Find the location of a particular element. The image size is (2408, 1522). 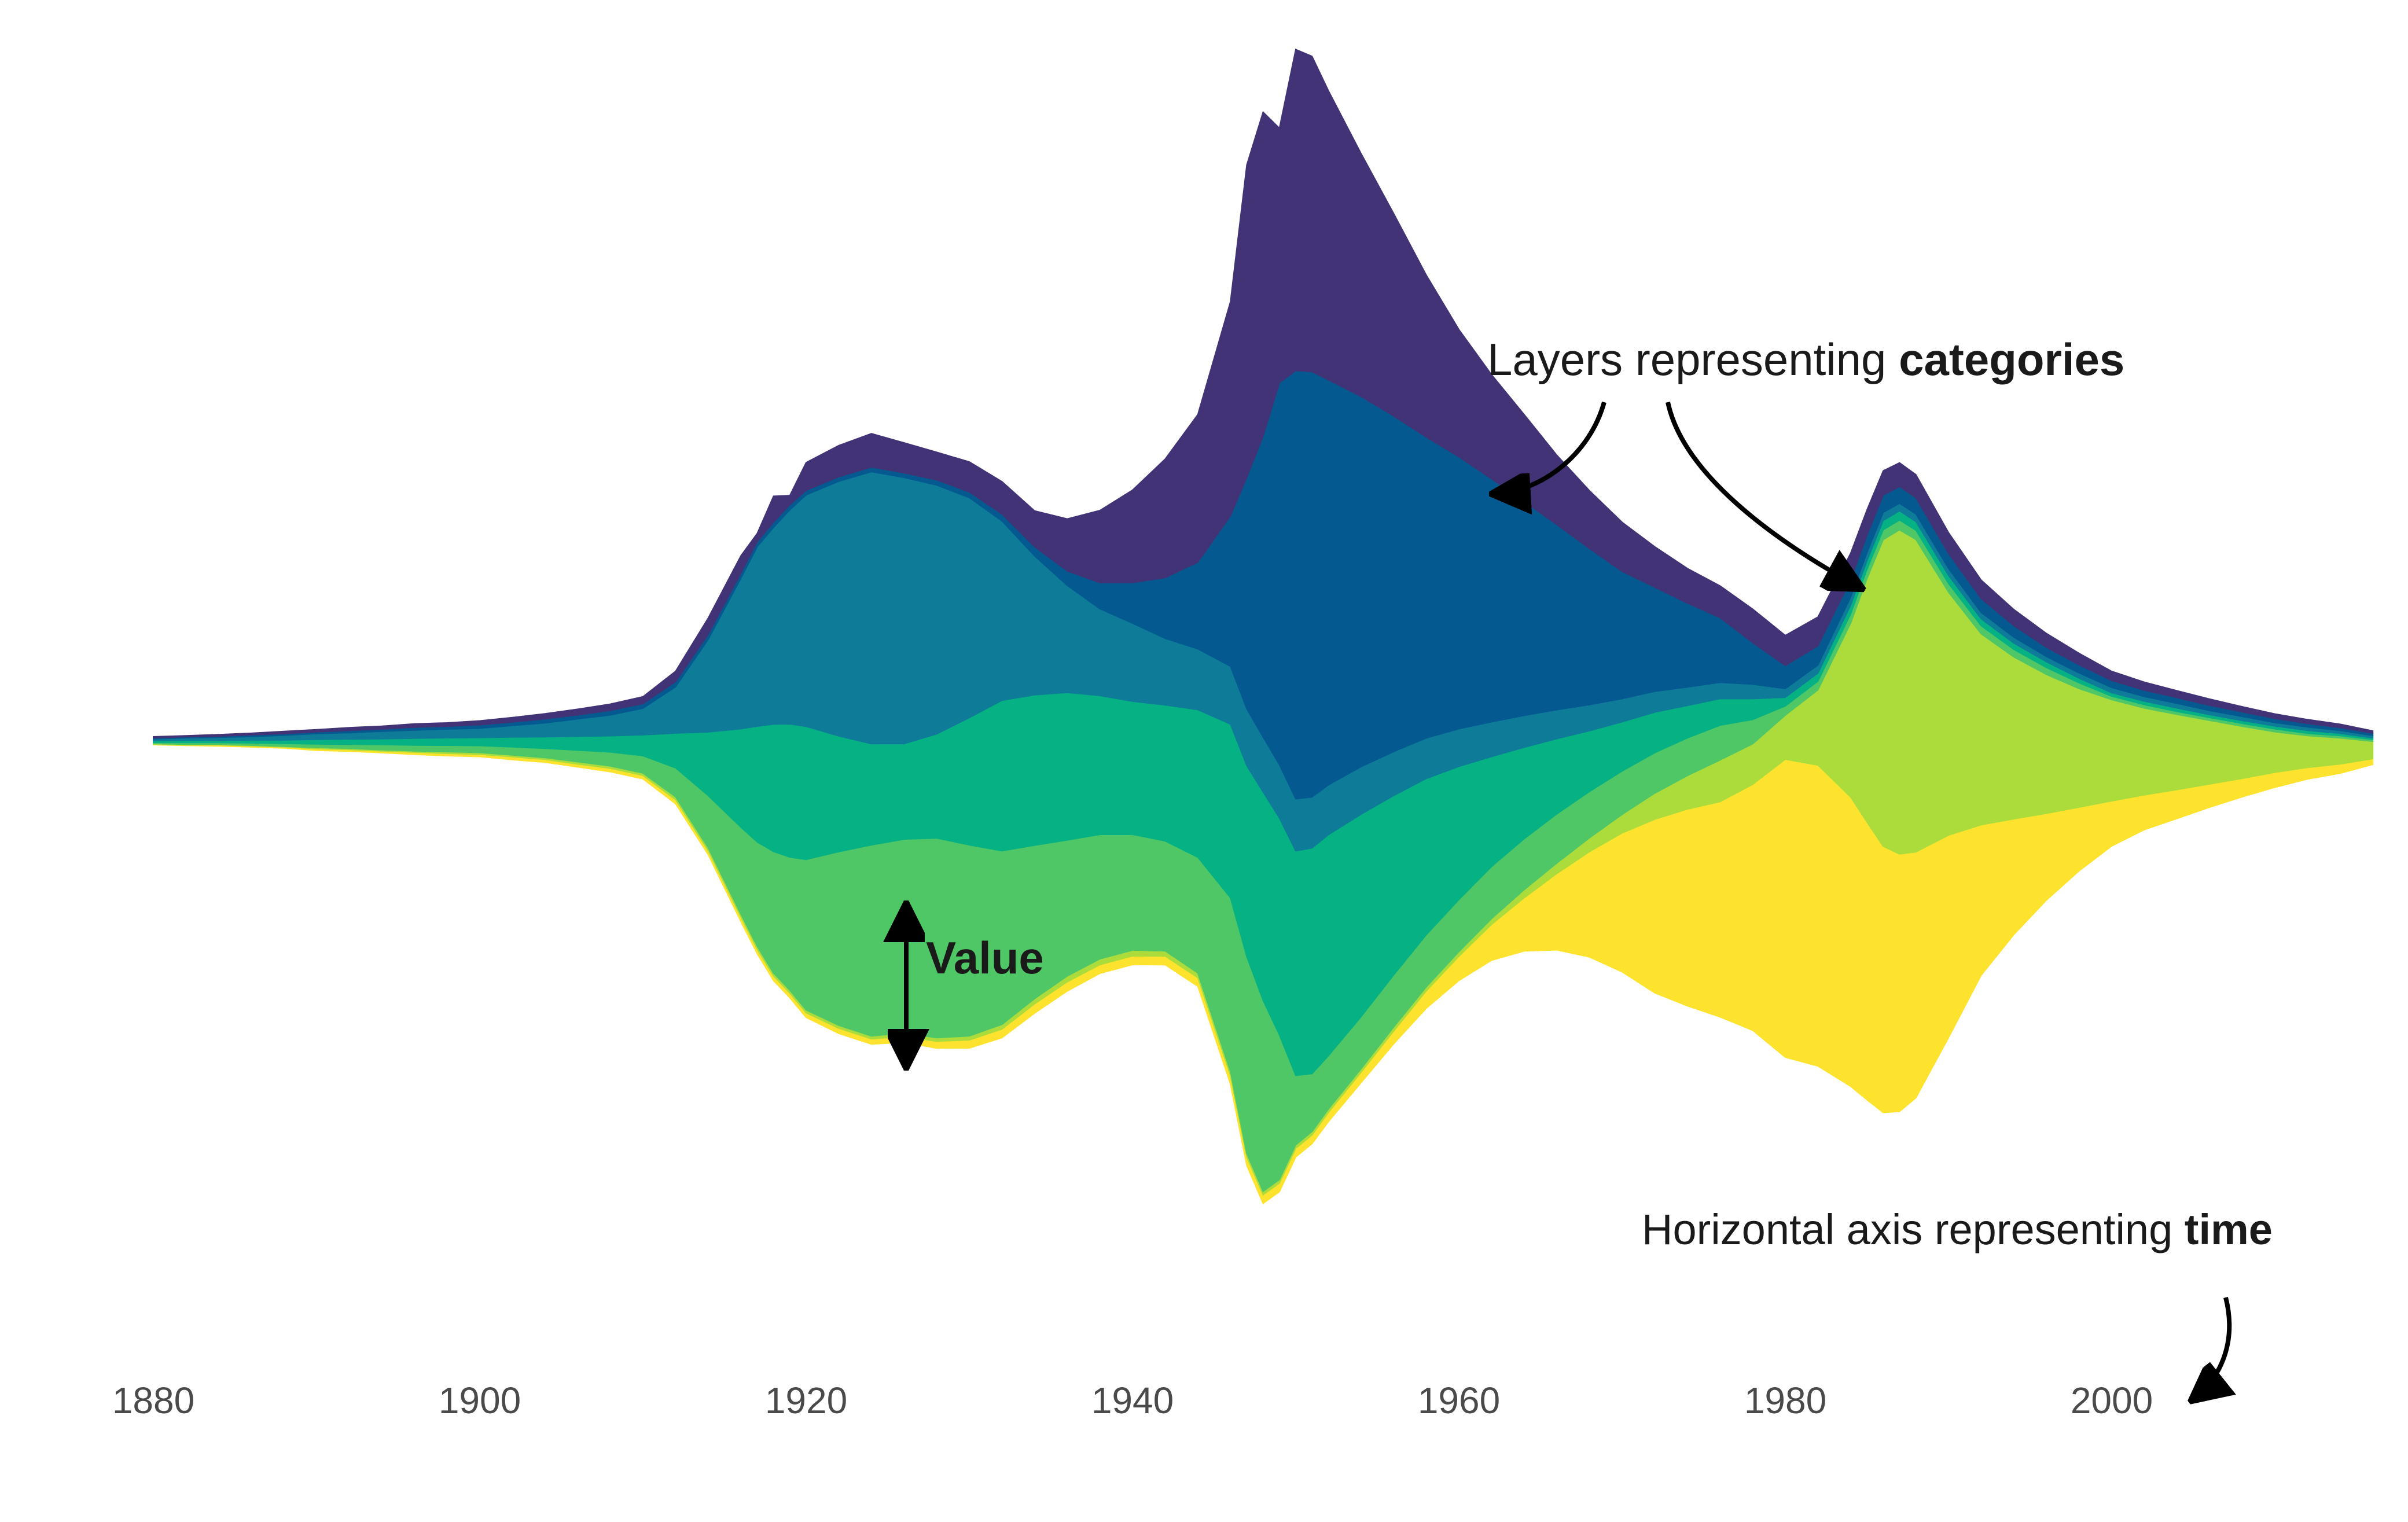

time-annotation-regular: Horizontal axis representing is located at coordinates (1913, 1229).